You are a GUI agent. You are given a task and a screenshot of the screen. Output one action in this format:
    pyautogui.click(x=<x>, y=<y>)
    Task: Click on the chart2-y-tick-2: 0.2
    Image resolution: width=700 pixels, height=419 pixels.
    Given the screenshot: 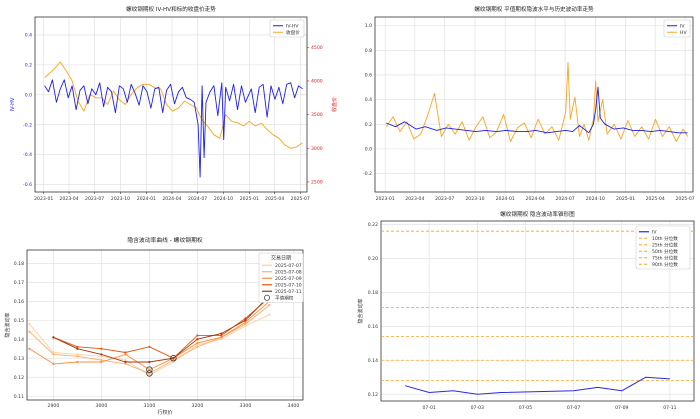 What is the action you would take?
    pyautogui.click(x=368, y=125)
    